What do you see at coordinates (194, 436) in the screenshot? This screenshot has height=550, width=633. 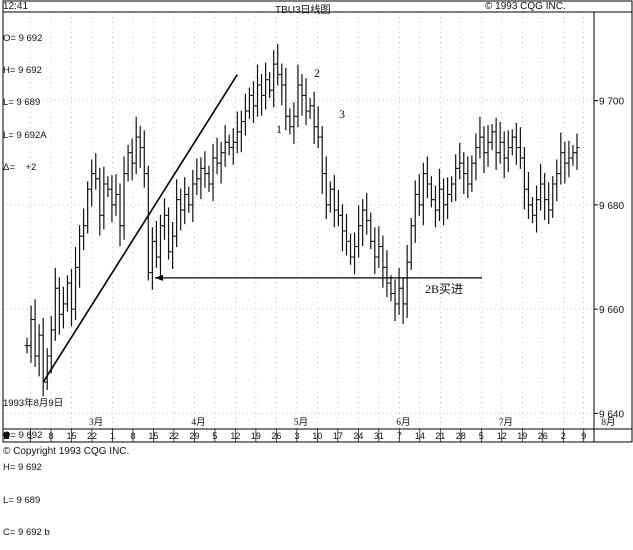 I see `date-tick-label: 29` at bounding box center [194, 436].